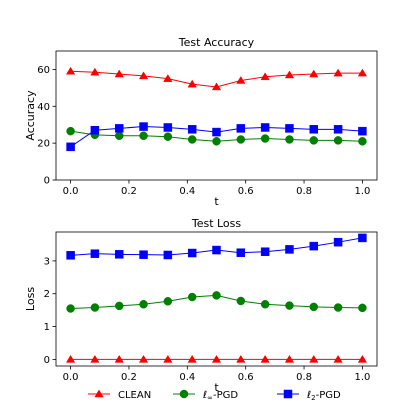 Image resolution: width=419 pixels, height=409 pixels. Describe the element at coordinates (288, 394) in the screenshot. I see `legend-l2-pgd-marker` at that location.